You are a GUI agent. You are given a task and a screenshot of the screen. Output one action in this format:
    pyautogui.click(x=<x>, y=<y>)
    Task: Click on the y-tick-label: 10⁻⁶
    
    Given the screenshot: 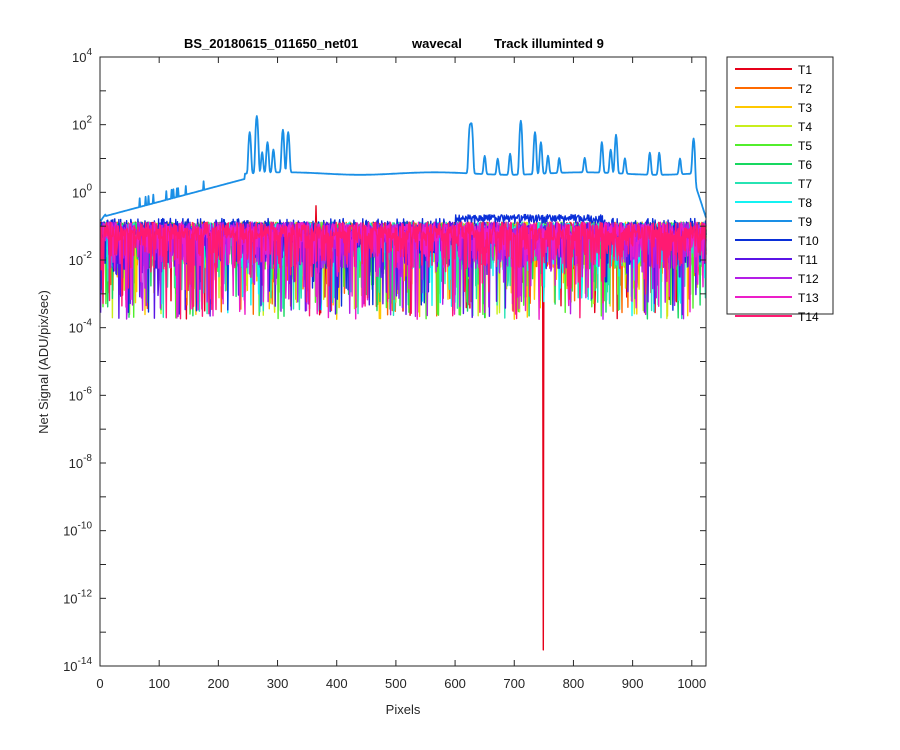 What is the action you would take?
    pyautogui.click(x=81, y=394)
    